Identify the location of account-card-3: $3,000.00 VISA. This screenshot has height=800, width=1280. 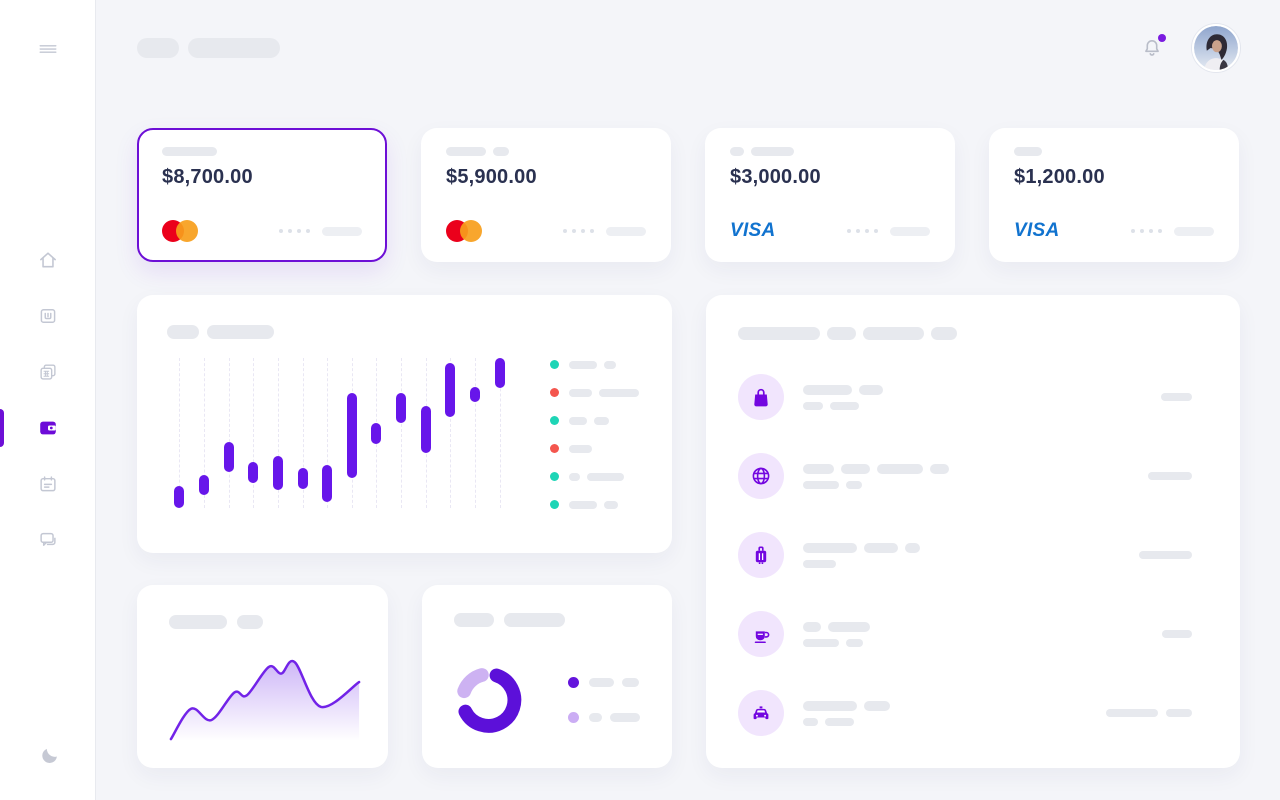
(830, 195).